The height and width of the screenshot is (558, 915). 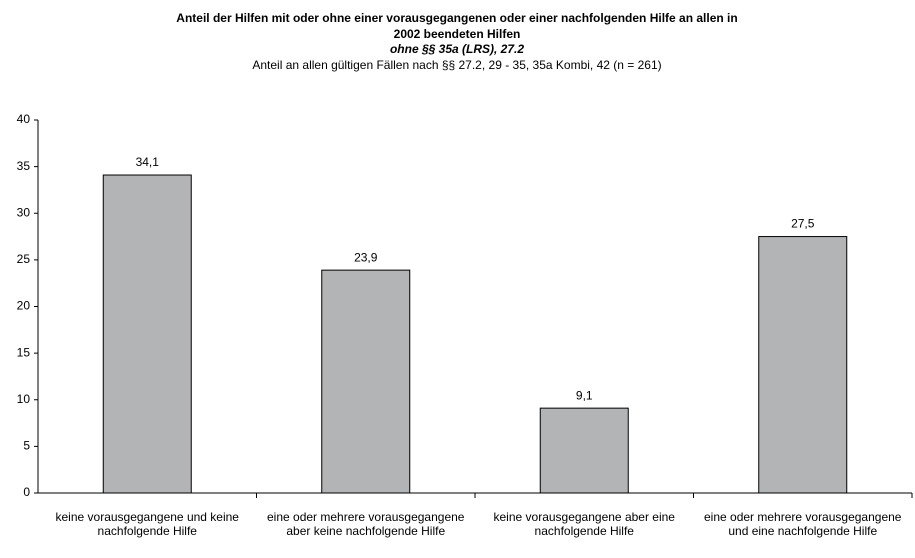 What do you see at coordinates (803, 224) in the screenshot?
I see `value-label: 27,5` at bounding box center [803, 224].